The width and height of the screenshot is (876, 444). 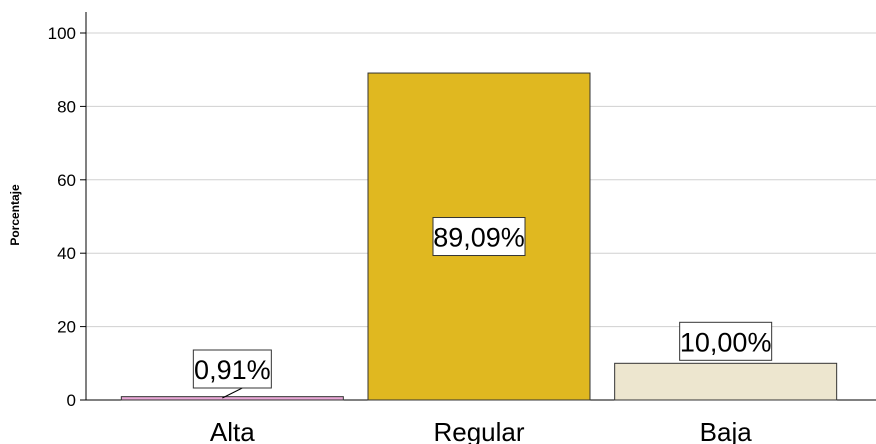 What do you see at coordinates (726, 381) in the screenshot?
I see `bar-baja` at bounding box center [726, 381].